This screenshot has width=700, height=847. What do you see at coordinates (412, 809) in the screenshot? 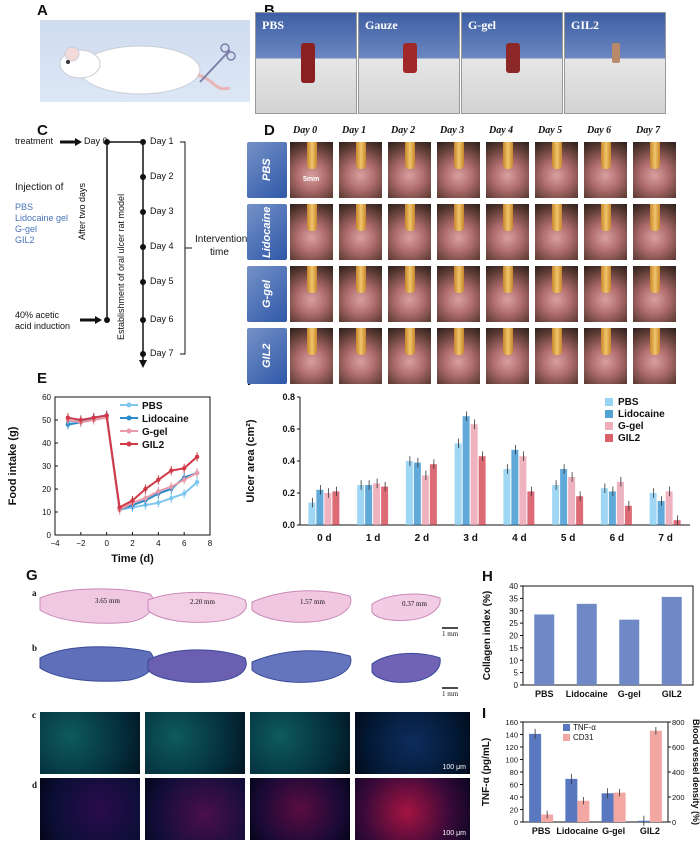
I see `fluorescence-image: 100 μm` at bounding box center [412, 809].